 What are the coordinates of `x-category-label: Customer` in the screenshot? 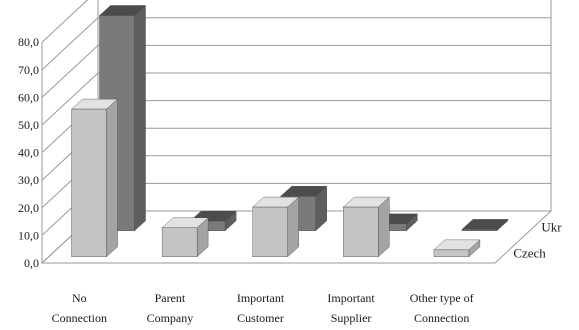 It's located at (260, 318).